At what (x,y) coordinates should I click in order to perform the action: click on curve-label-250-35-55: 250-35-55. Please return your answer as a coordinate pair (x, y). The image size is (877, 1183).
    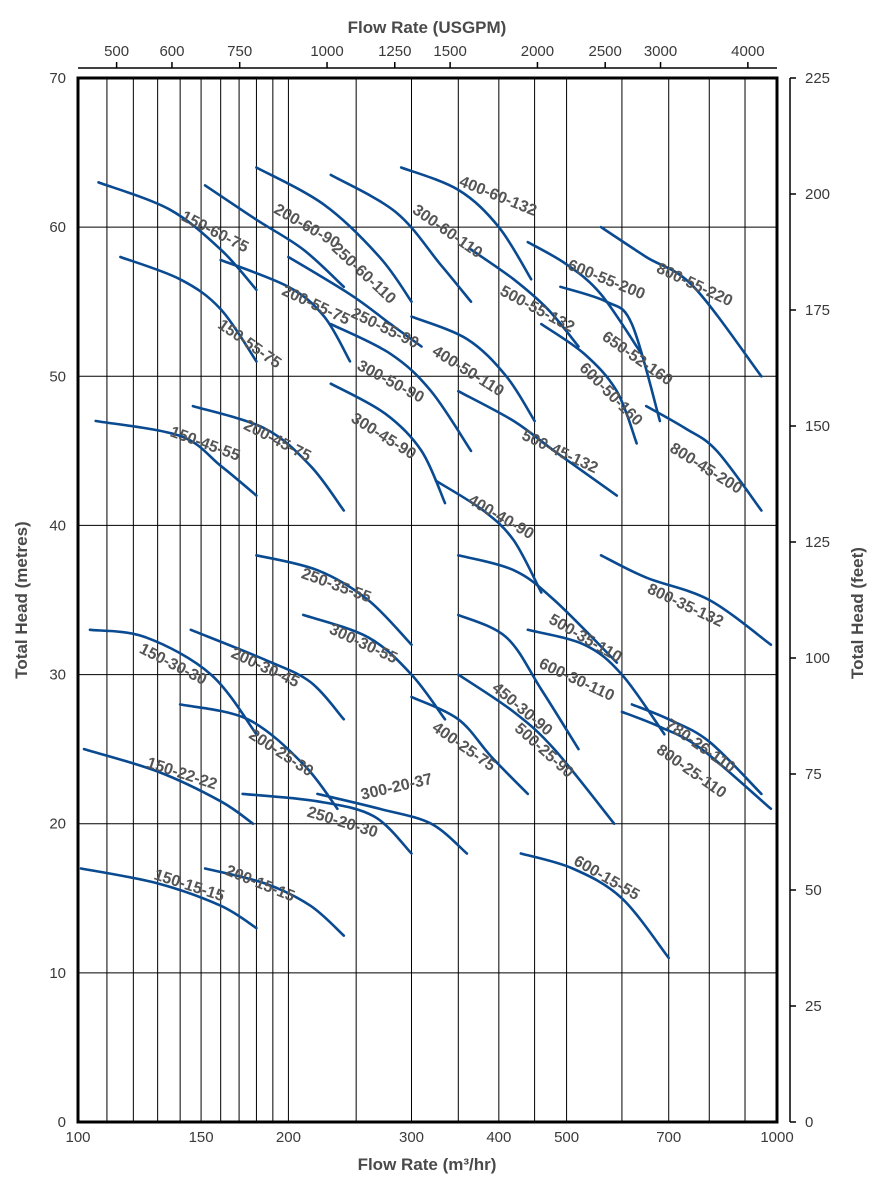
    Looking at the image, I should click on (336, 585).